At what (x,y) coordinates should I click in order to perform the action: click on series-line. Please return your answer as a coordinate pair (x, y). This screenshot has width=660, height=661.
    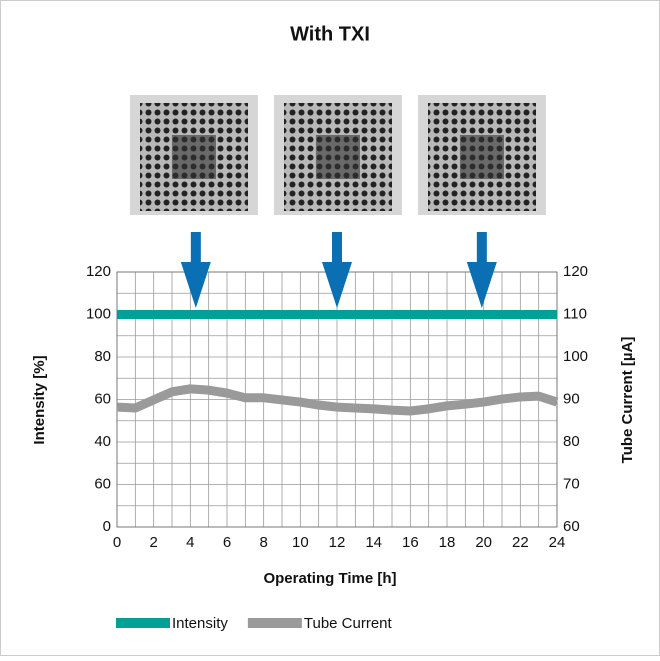
    Looking at the image, I should click on (337, 400).